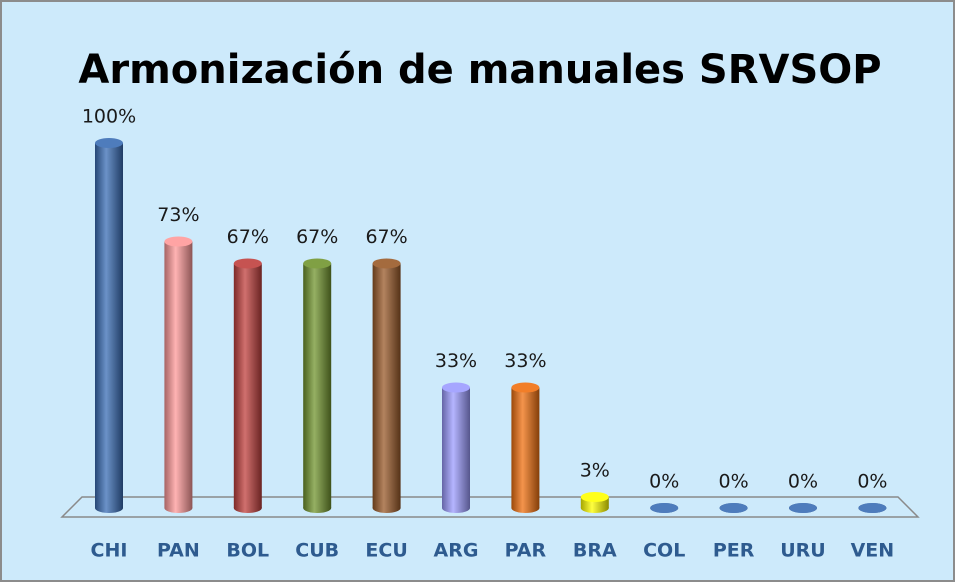 The width and height of the screenshot is (955, 582). What do you see at coordinates (526, 551) in the screenshot?
I see `x-tick-label: PAR` at bounding box center [526, 551].